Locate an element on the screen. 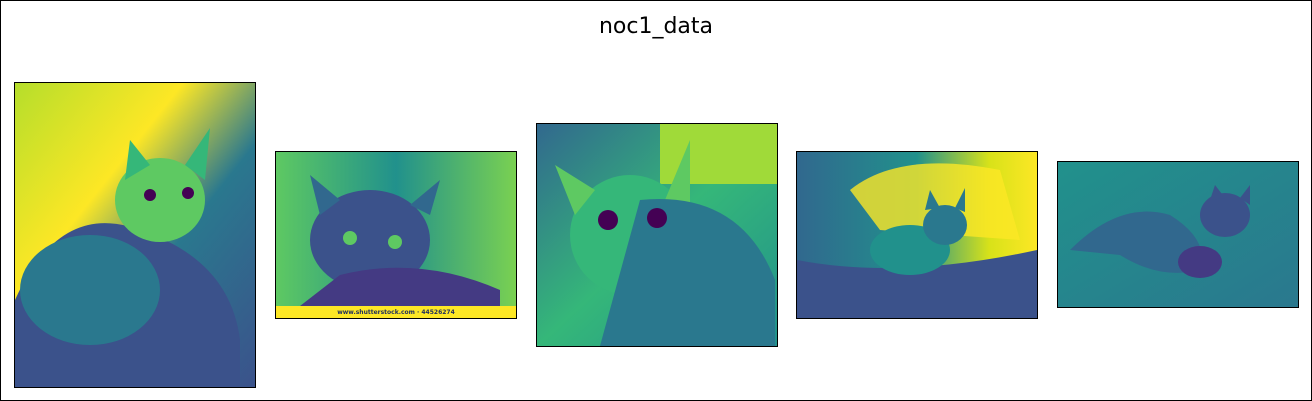  watermark: www.shutterstock.com · 44526274 is located at coordinates (396, 312).